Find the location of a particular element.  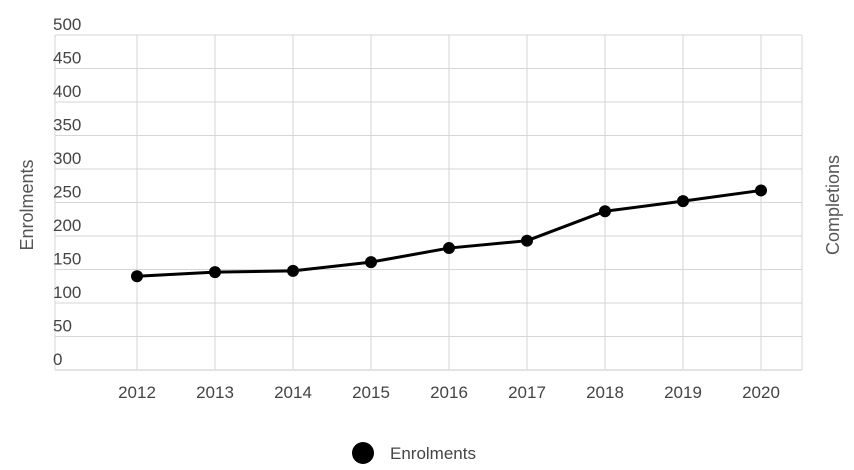

y-tick-label: 450 is located at coordinates (67, 58).